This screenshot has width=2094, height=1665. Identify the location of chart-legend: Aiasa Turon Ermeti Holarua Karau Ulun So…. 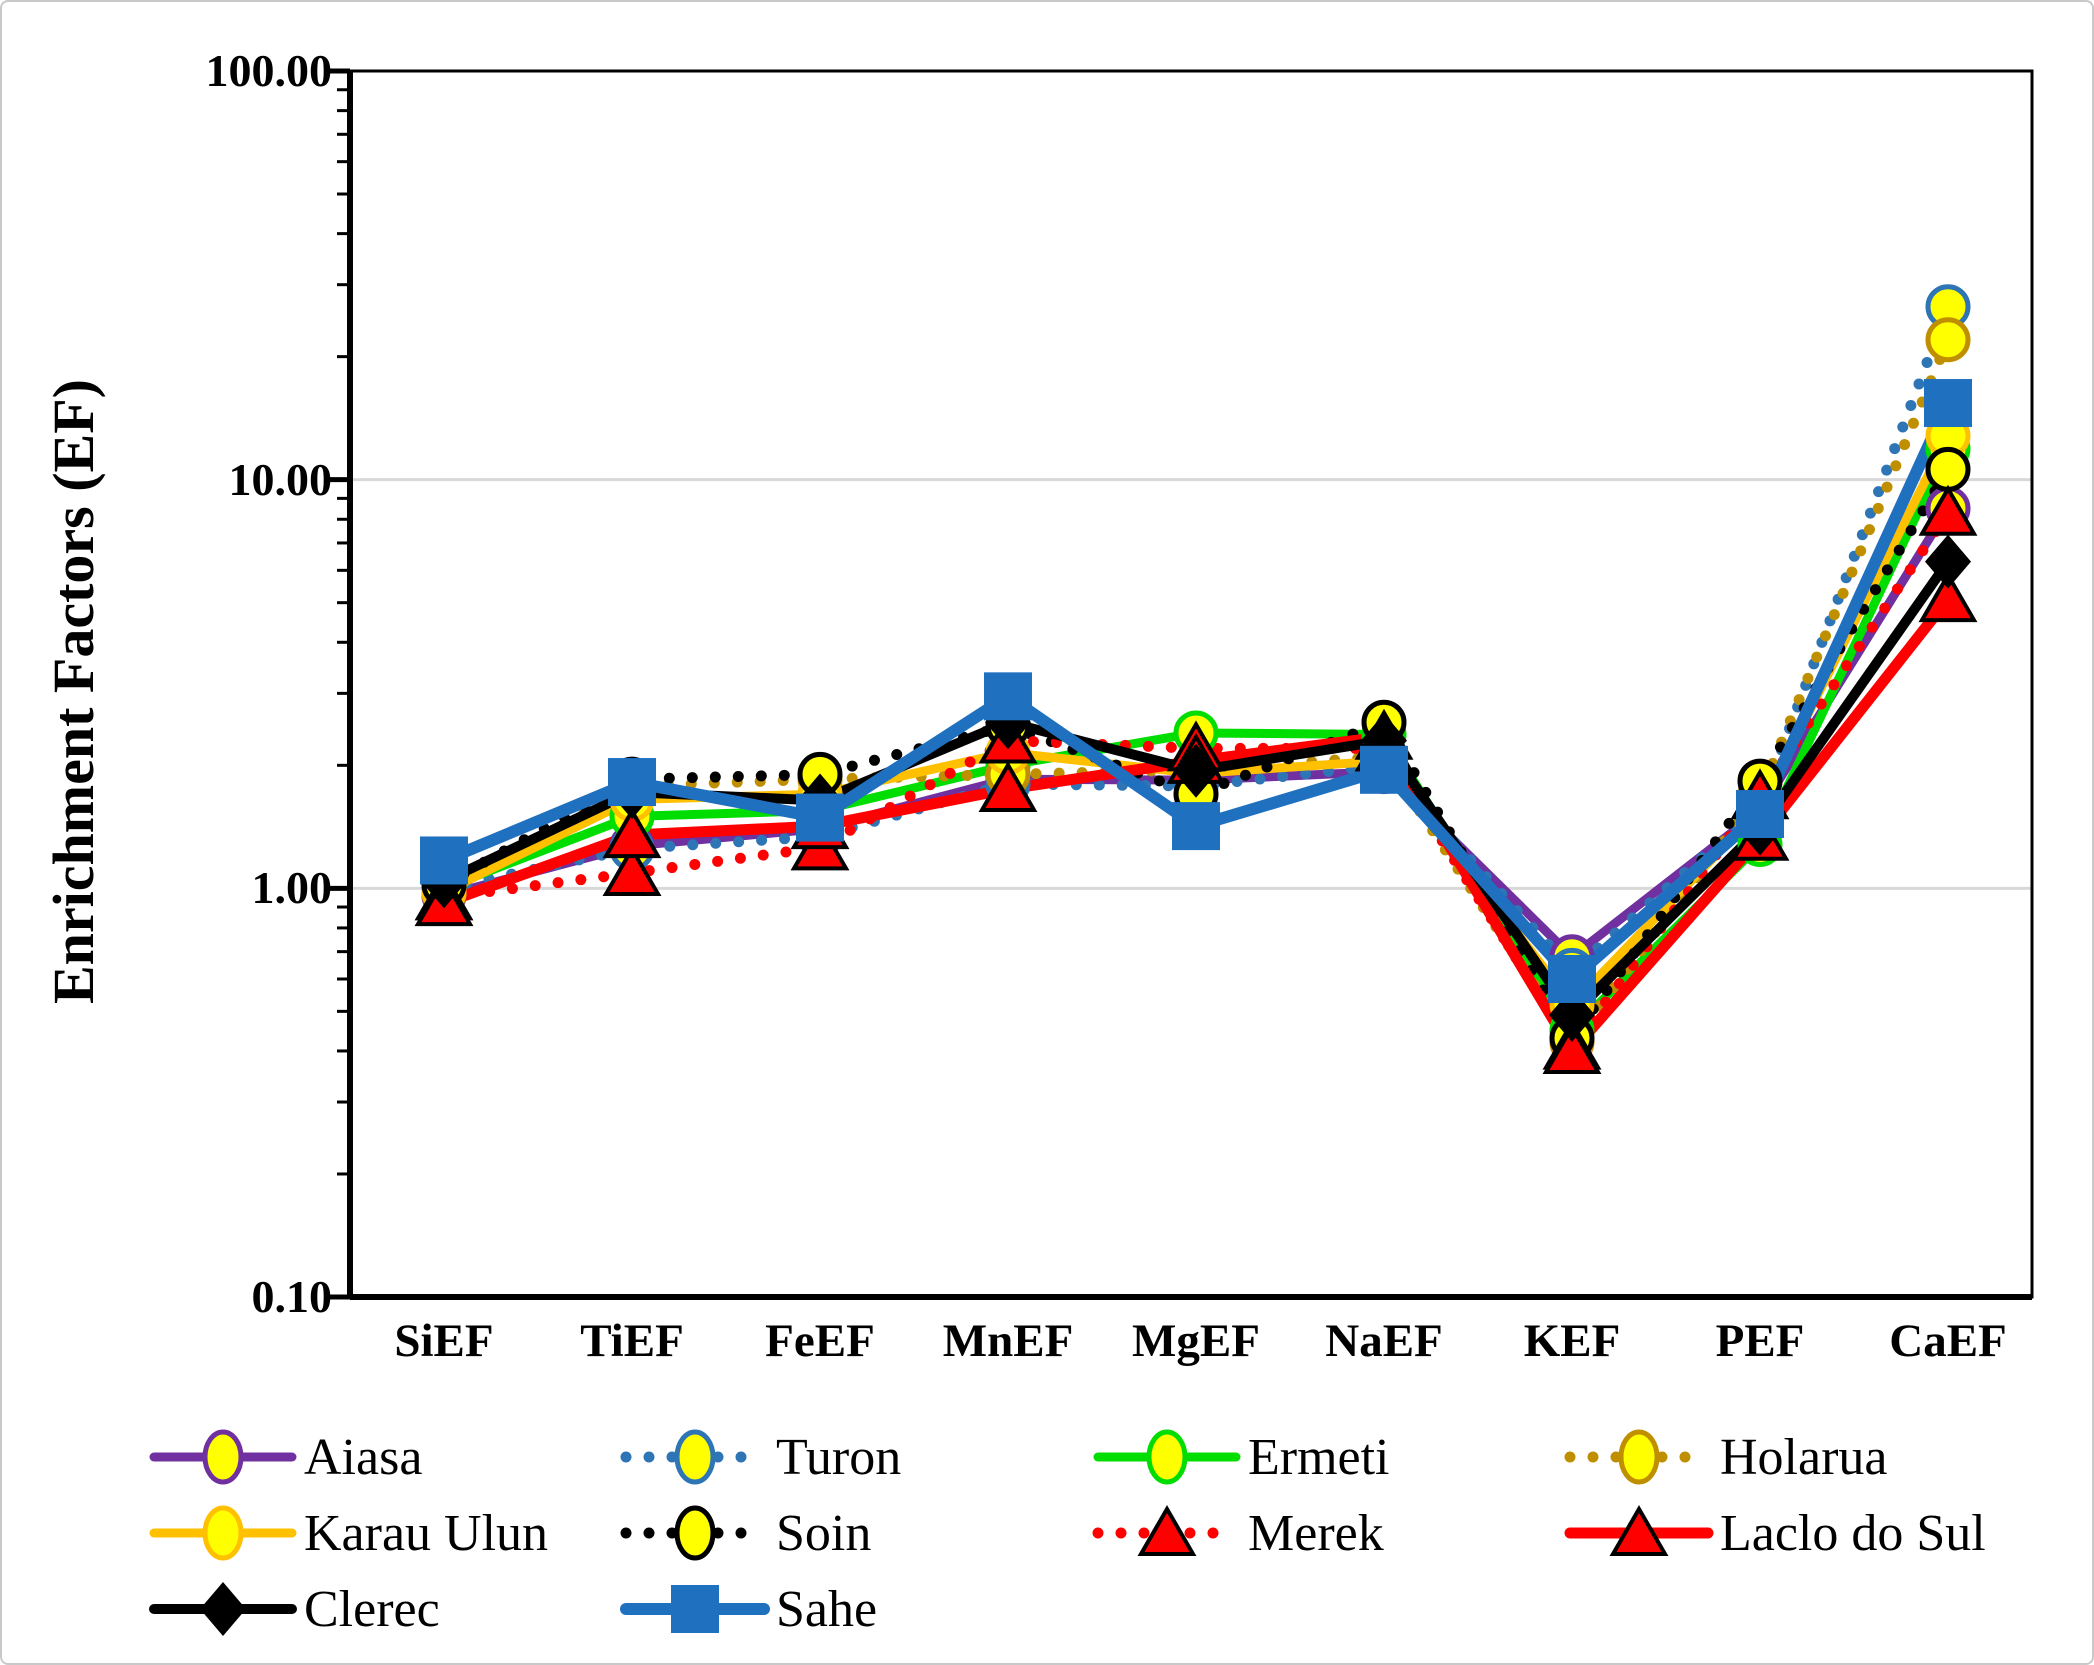
(1092, 1533).